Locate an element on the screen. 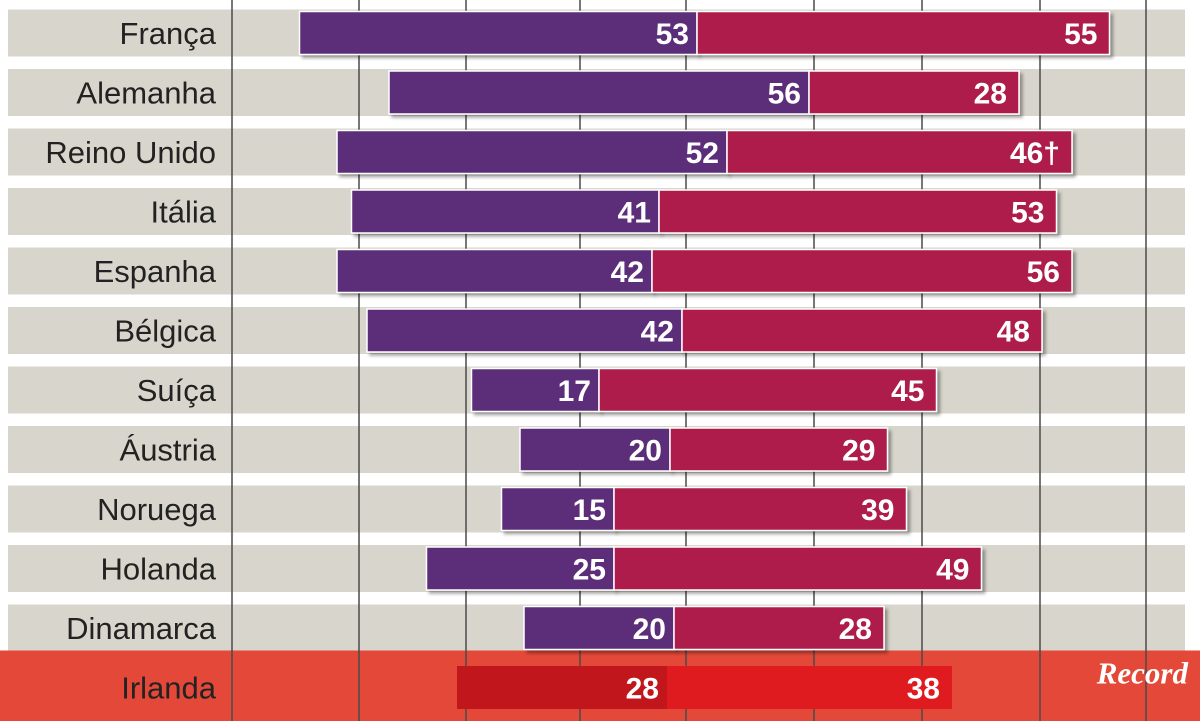 The height and width of the screenshot is (721, 1200). bar-right-italia is located at coordinates (858, 211).